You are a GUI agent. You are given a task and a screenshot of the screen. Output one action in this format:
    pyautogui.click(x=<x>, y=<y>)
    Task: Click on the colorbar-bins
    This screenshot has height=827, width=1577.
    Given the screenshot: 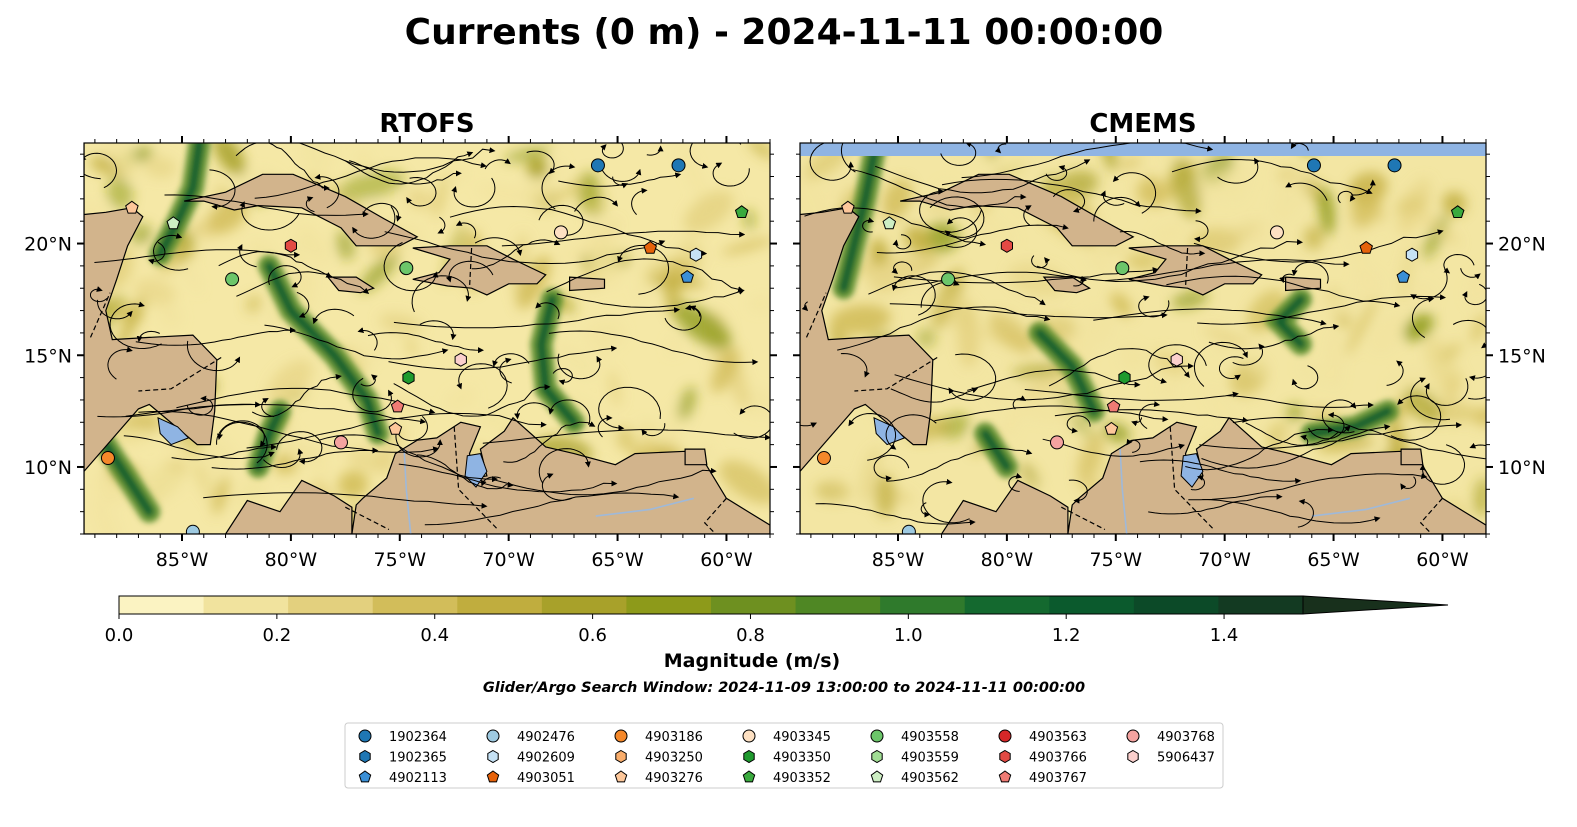 What is the action you would take?
    pyautogui.click(x=711, y=605)
    